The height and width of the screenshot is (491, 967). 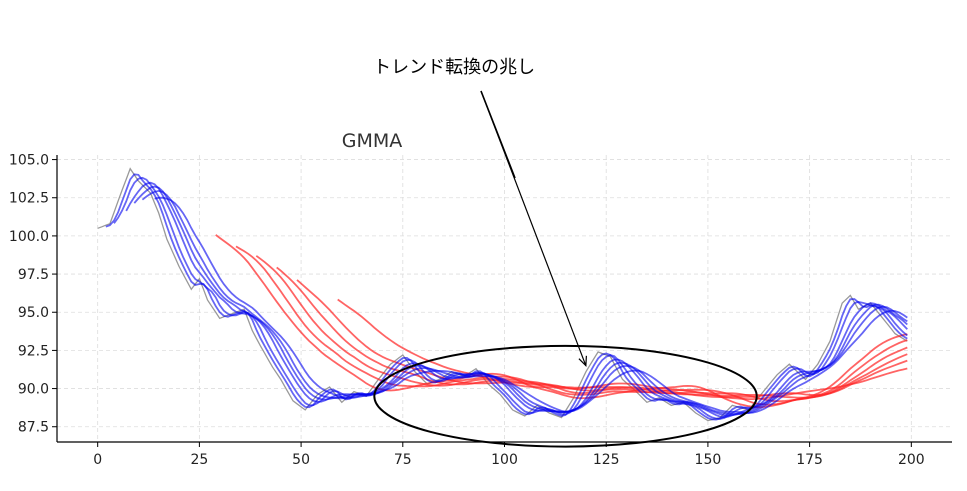 What do you see at coordinates (33, 313) in the screenshot?
I see `y-tick-label: 95.0` at bounding box center [33, 313].